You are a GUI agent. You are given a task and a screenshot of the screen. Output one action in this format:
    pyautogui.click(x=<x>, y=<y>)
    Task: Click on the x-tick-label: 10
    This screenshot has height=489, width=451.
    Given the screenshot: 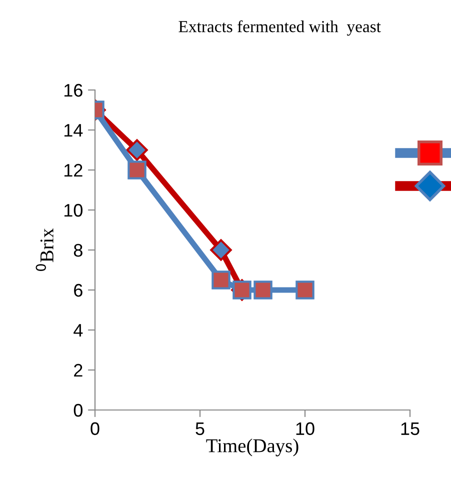 What is the action you would take?
    pyautogui.click(x=305, y=429)
    